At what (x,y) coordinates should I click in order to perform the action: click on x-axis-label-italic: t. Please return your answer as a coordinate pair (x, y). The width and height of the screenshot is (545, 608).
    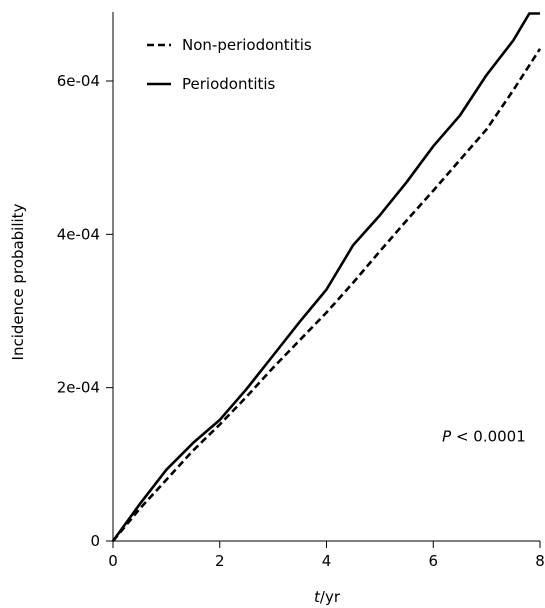
    Looking at the image, I should click on (317, 597).